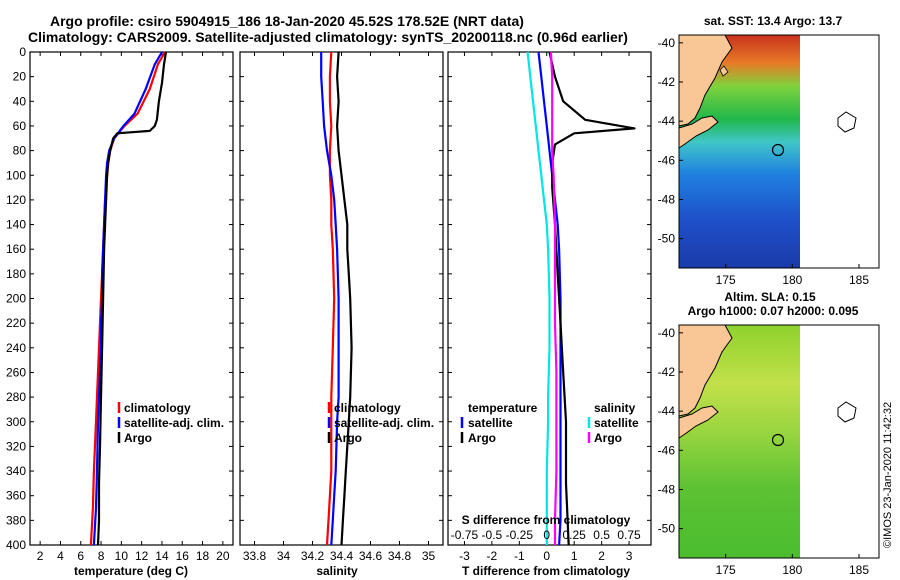 The height and width of the screenshot is (580, 900). I want to click on depth-tick-label: 240, so click(16, 348).